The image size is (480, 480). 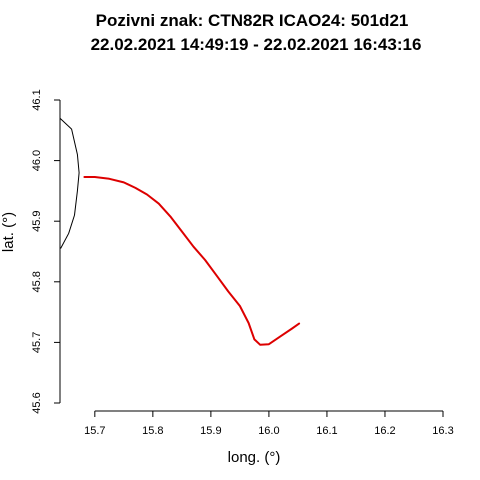 What do you see at coordinates (46, 251) in the screenshot?
I see `y-axis: 45.6 45.7 45.8 45.9 46.0 46.1` at bounding box center [46, 251].